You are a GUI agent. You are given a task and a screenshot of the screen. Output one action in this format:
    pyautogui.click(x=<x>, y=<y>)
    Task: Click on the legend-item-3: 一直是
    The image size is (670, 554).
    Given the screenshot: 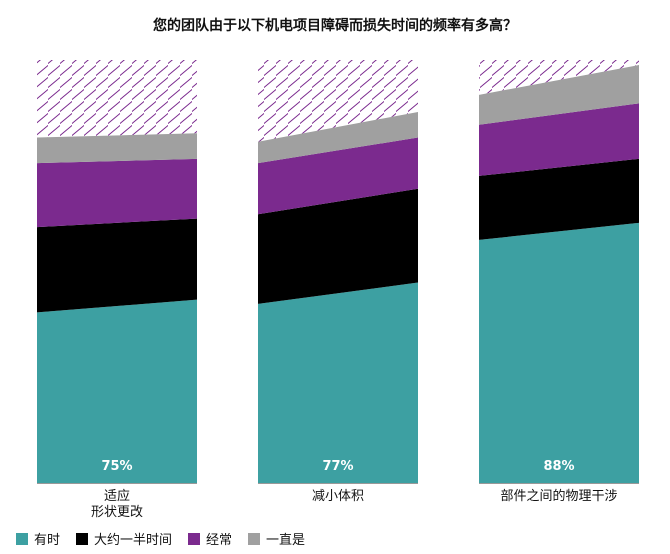 What is the action you would take?
    pyautogui.click(x=276, y=538)
    